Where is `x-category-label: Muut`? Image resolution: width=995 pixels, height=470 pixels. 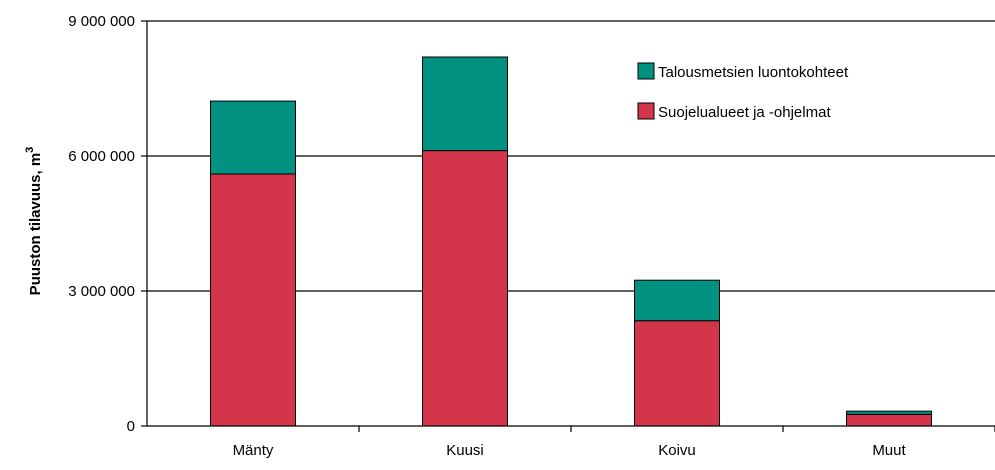
x-category-label: Muut is located at coordinates (889, 450).